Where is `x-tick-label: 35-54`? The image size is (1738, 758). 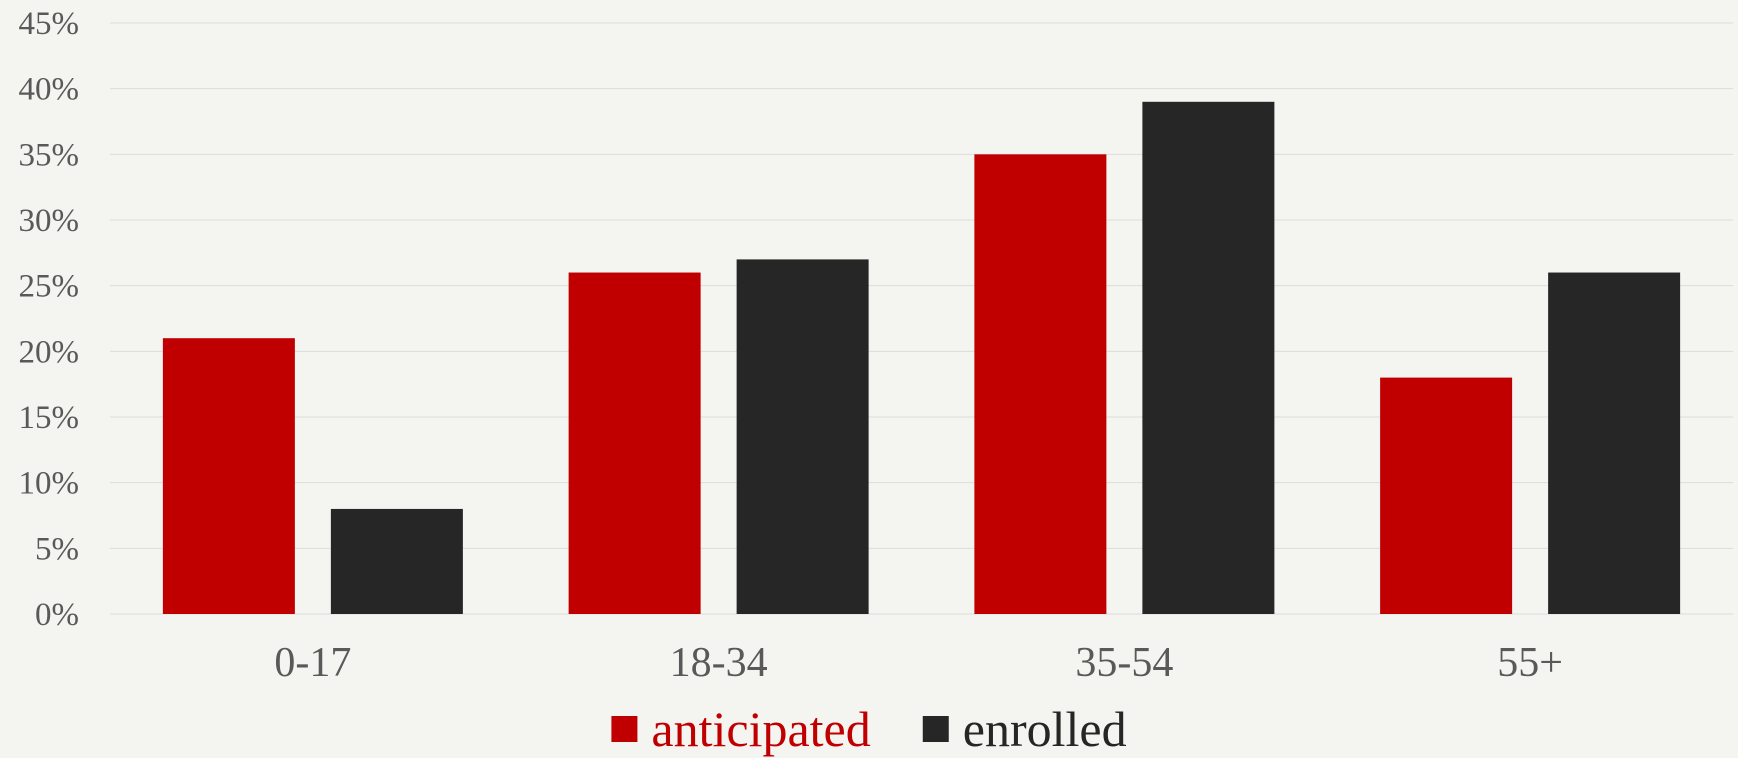 x-tick-label: 35-54 is located at coordinates (1124, 663).